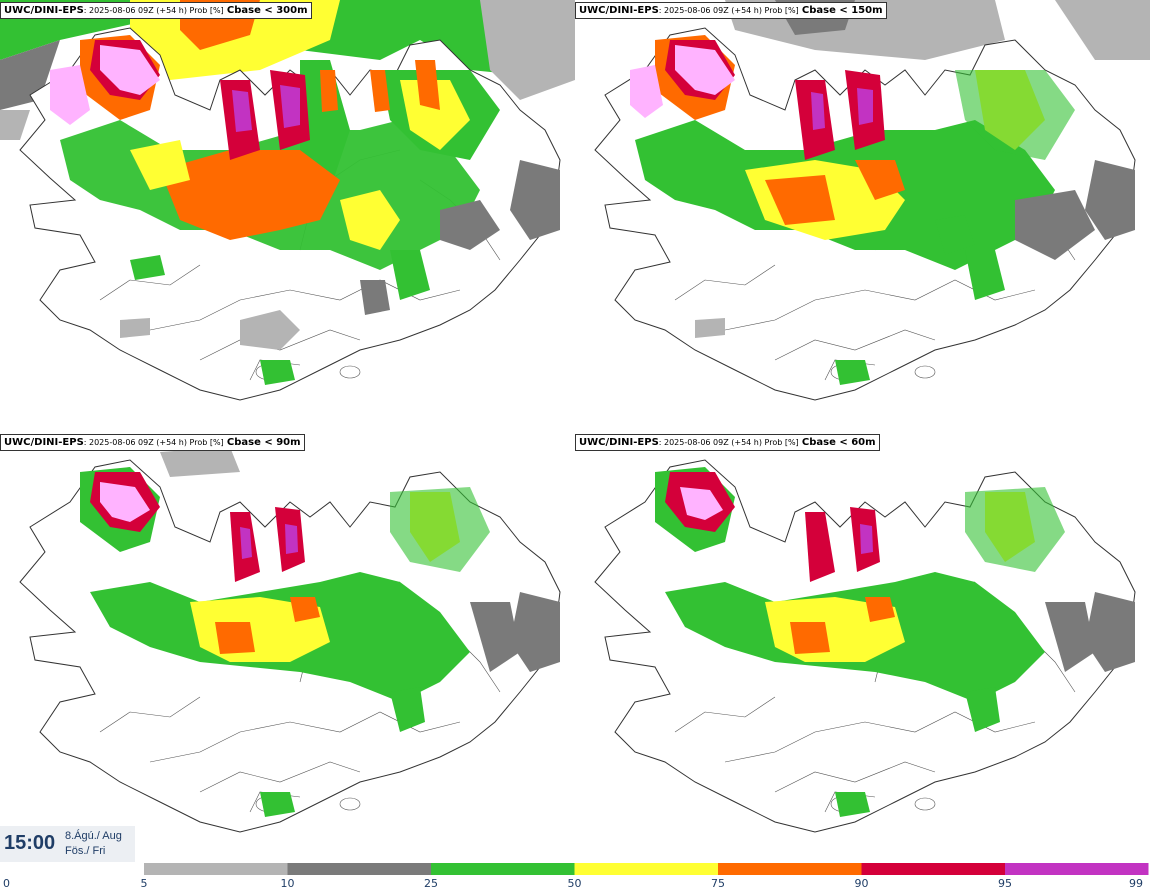 This screenshot has height=891, width=1150. I want to click on legend-tick-label: 95, so click(1005, 883).